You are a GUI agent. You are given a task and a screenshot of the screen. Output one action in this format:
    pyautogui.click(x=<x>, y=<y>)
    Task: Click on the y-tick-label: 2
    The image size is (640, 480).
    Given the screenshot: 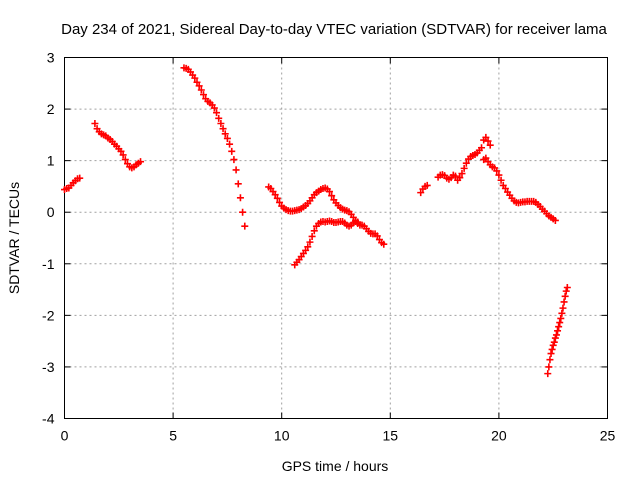 What is the action you would take?
    pyautogui.click(x=51, y=109)
    